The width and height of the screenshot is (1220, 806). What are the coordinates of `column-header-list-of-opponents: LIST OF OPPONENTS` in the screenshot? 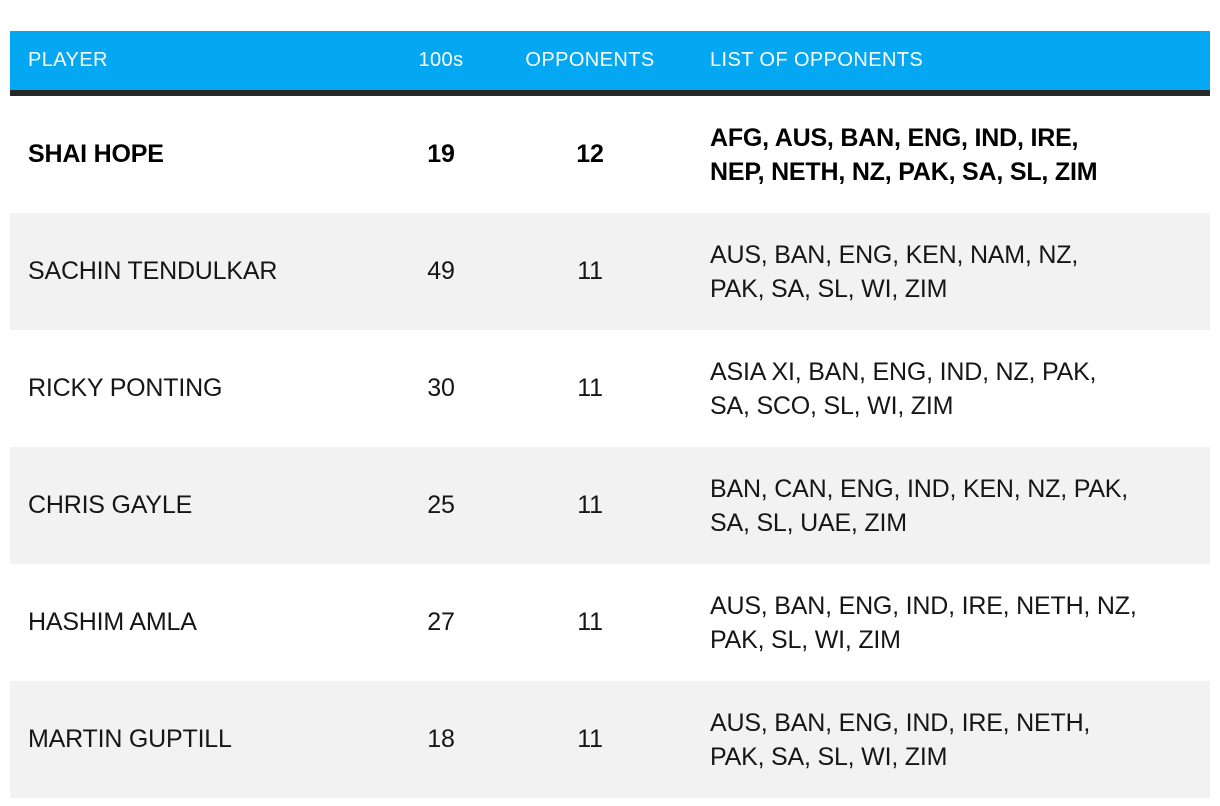 It's located at (817, 60).